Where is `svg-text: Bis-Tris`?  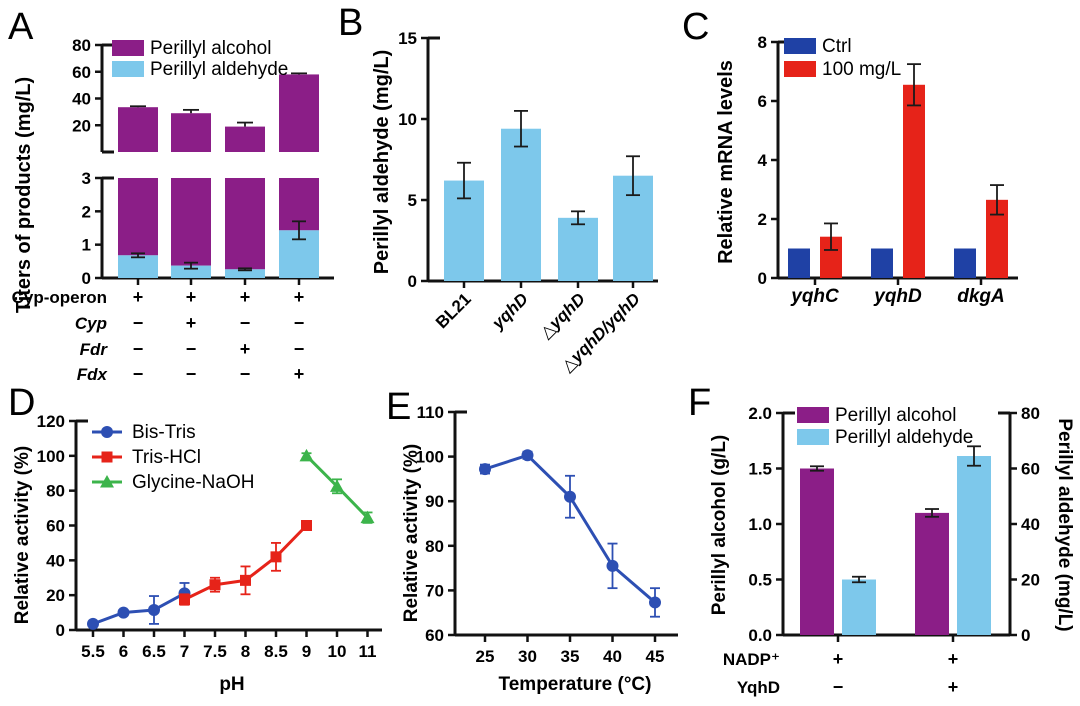
svg-text: Bis-Tris is located at coordinates (164, 432).